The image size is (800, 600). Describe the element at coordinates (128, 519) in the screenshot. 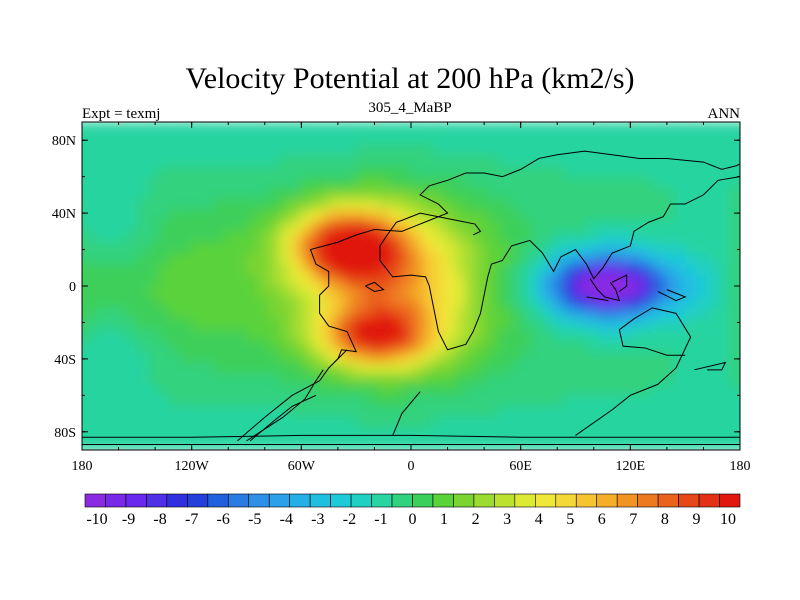

I see `colorbar-label: -9` at that location.